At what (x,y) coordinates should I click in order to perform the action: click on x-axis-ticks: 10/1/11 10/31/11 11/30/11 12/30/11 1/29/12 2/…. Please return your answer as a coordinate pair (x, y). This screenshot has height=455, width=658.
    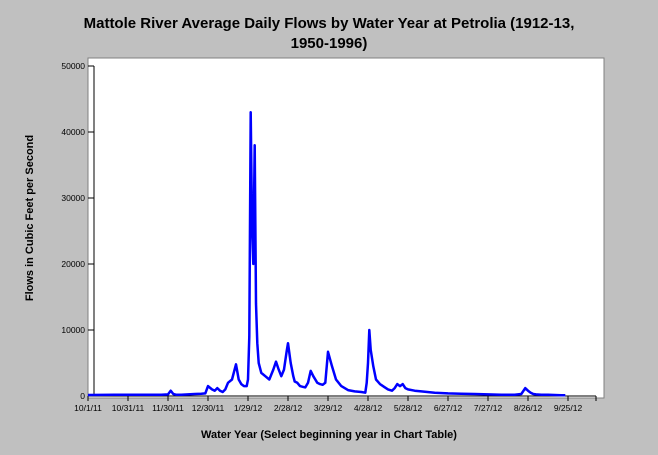
    Looking at the image, I should click on (335, 404).